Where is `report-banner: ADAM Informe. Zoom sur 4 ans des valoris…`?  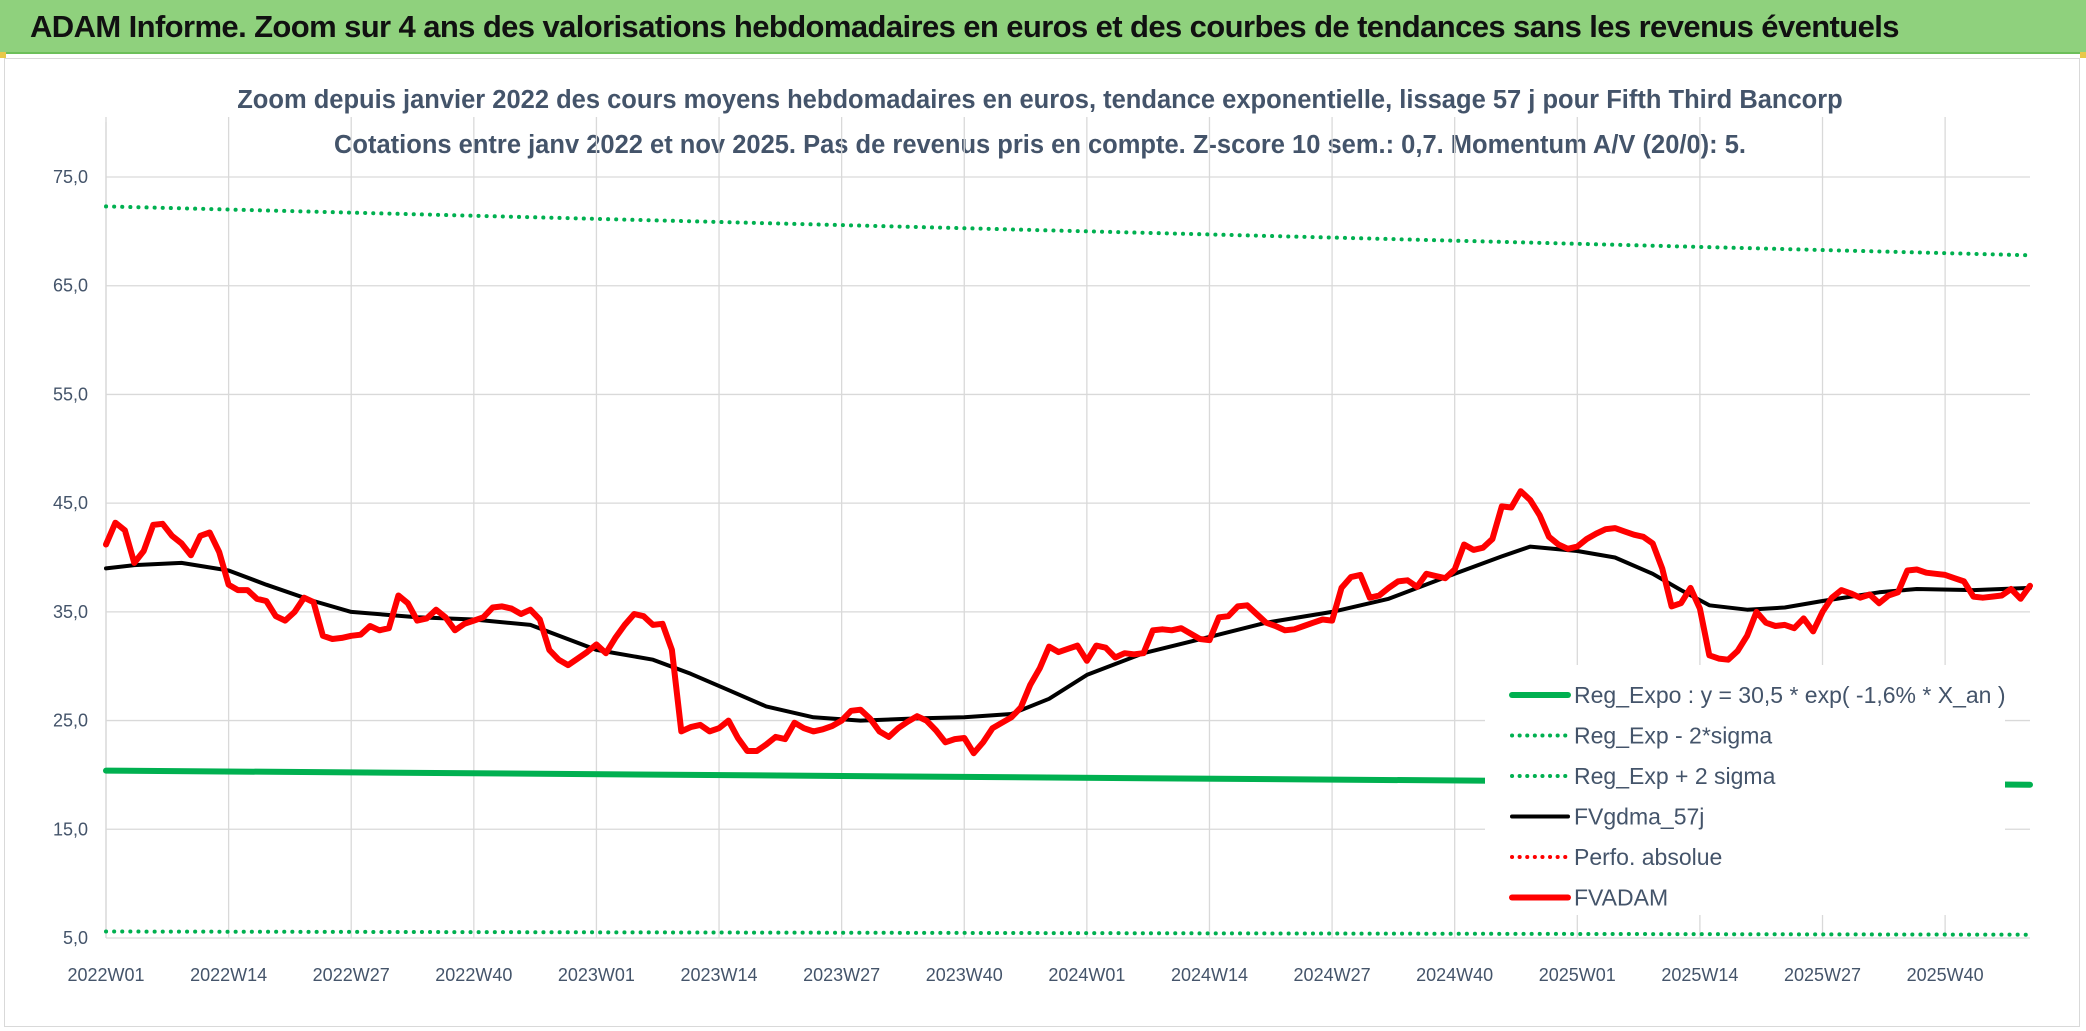
report-banner: ADAM Informe. Zoom sur 4 ans des valoris… is located at coordinates (1043, 27).